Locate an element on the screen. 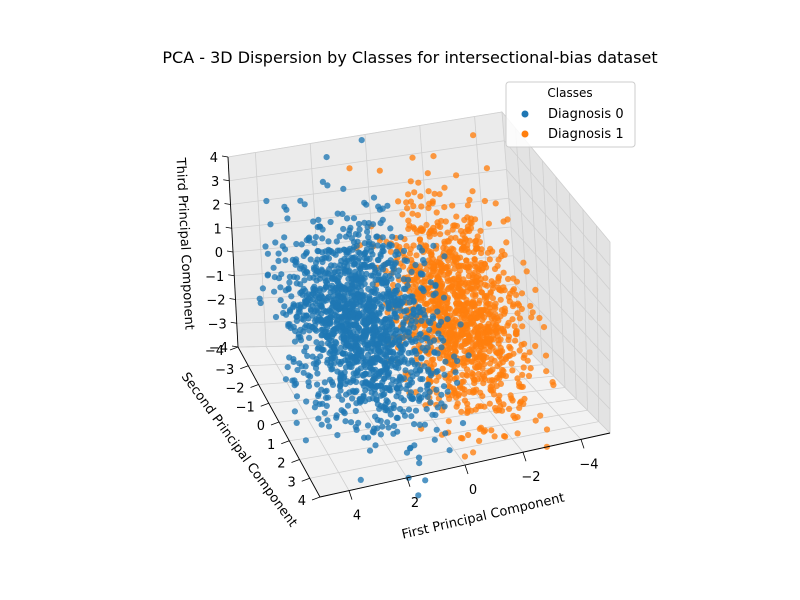 The width and height of the screenshot is (800, 600). y-tick-label: −1 is located at coordinates (245, 407).